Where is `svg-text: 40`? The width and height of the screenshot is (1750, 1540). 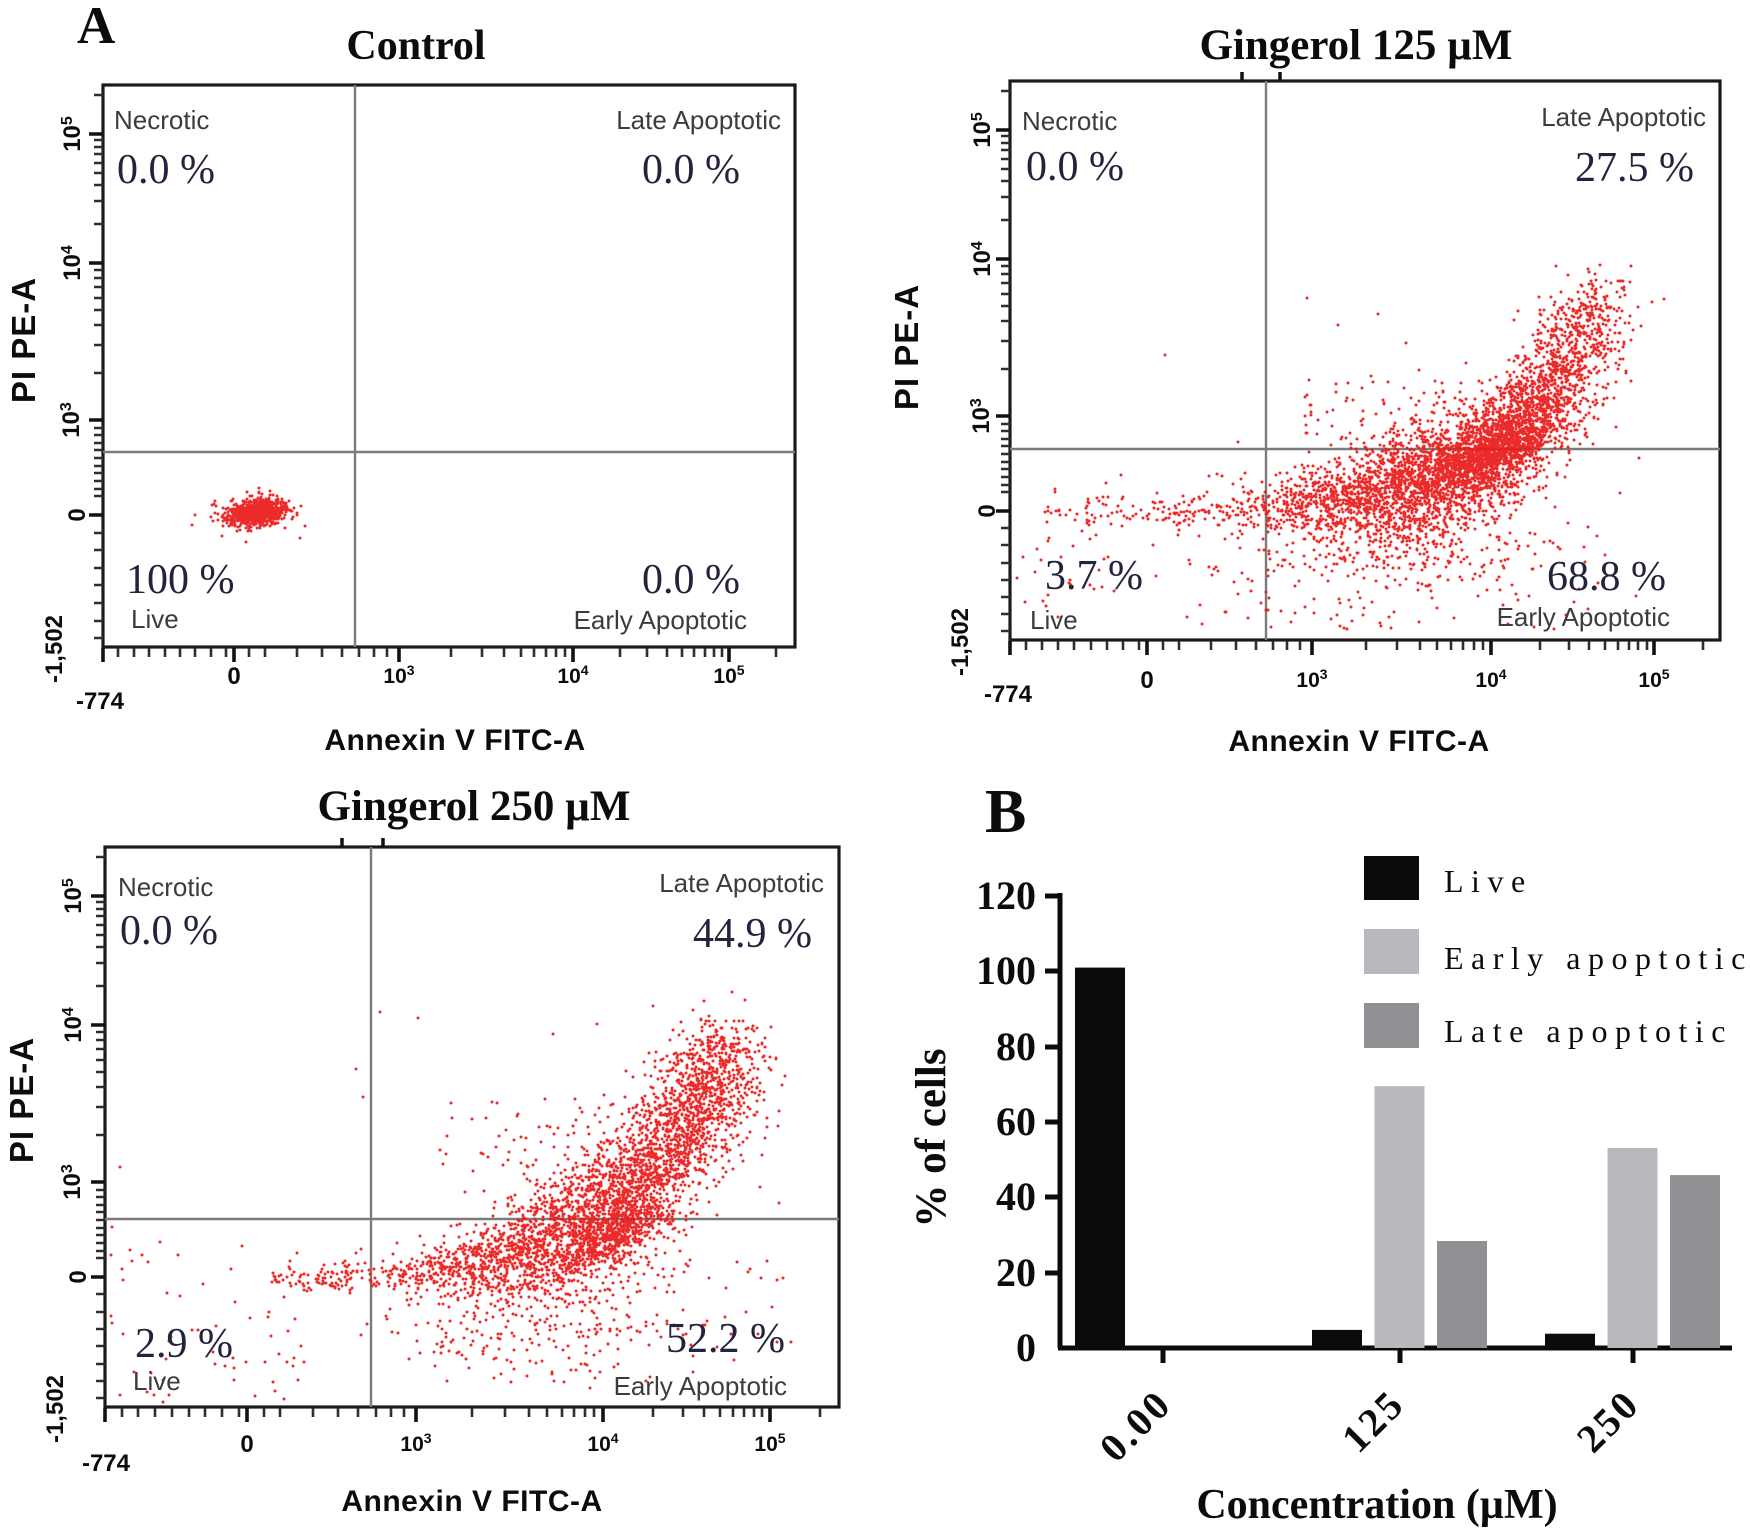
svg-text: 40 is located at coordinates (1016, 1196).